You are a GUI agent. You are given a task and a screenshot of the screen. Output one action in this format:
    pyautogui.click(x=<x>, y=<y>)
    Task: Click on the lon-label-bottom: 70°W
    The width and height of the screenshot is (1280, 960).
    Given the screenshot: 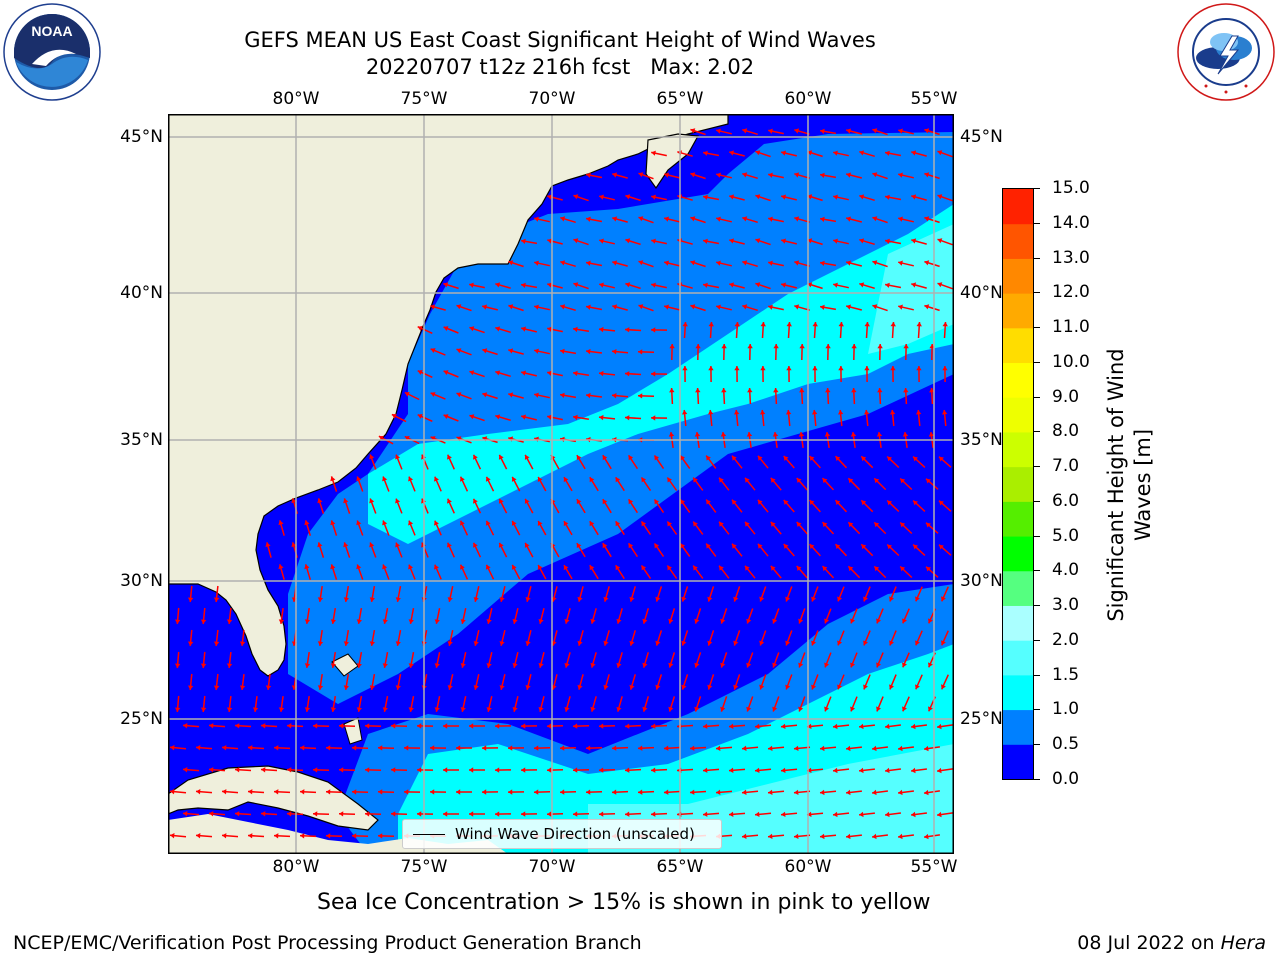 What is the action you would take?
    pyautogui.click(x=552, y=867)
    